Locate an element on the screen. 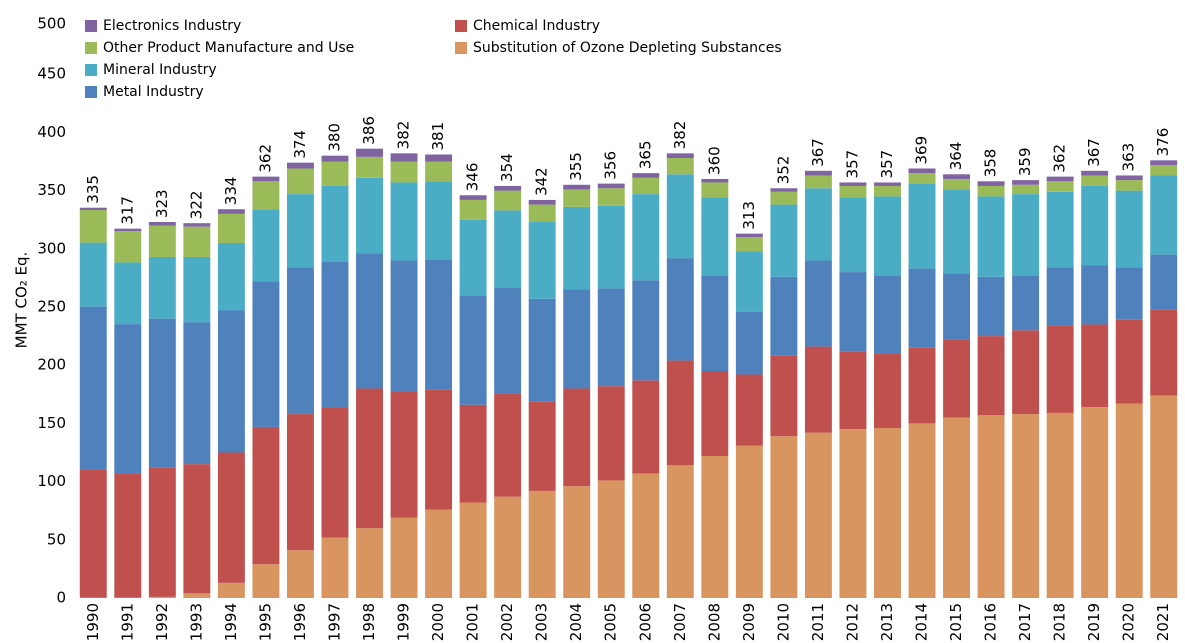  x-tick-label: 1998 is located at coordinates (369, 622).